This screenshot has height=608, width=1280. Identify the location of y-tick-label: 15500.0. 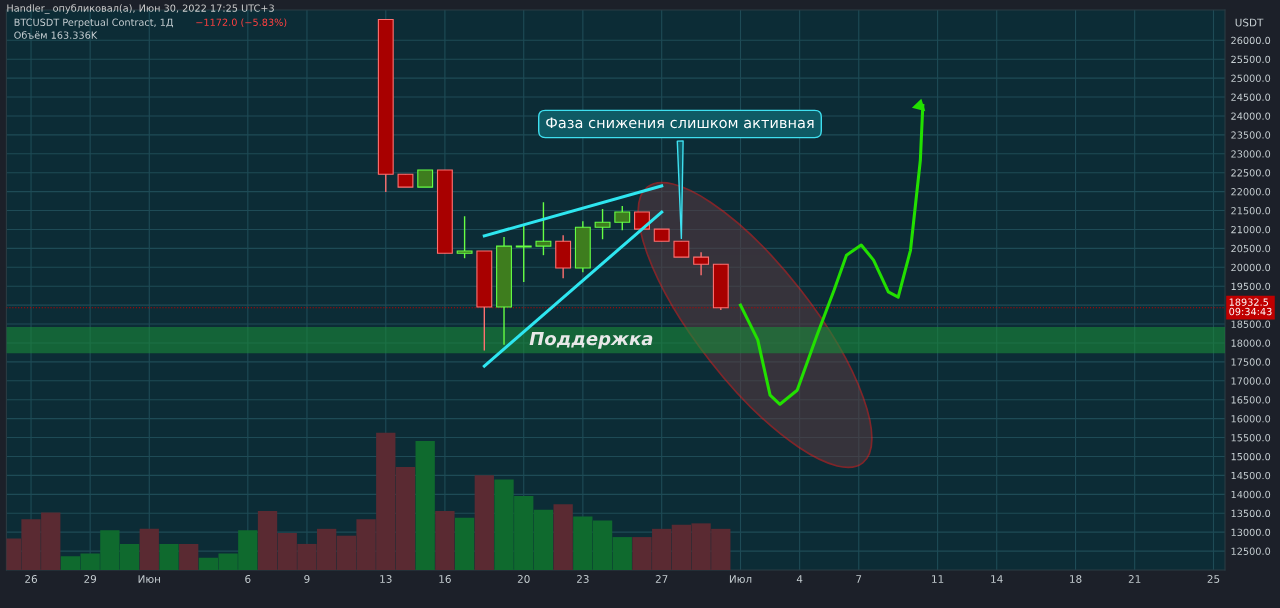
(1251, 438).